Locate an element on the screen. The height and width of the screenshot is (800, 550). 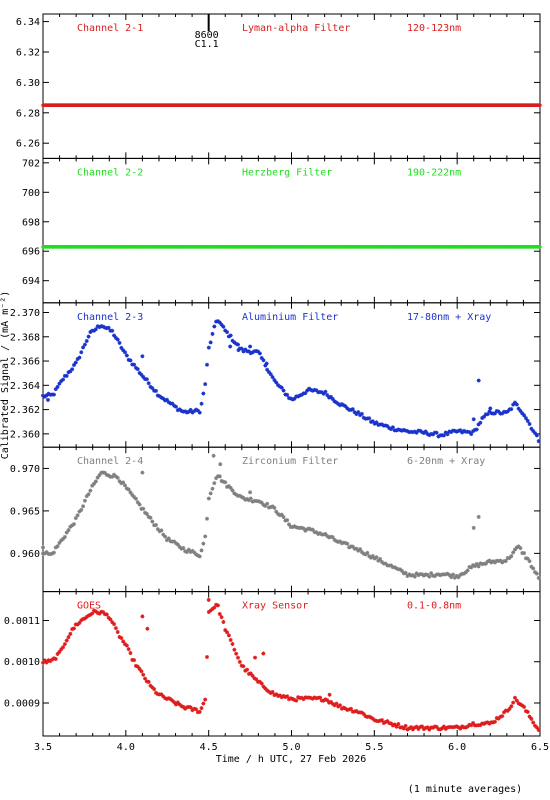
x-axis: 3.5 4.0 4.5 5.0 5.5 6.0 6.5 is located at coordinates (291, 747).